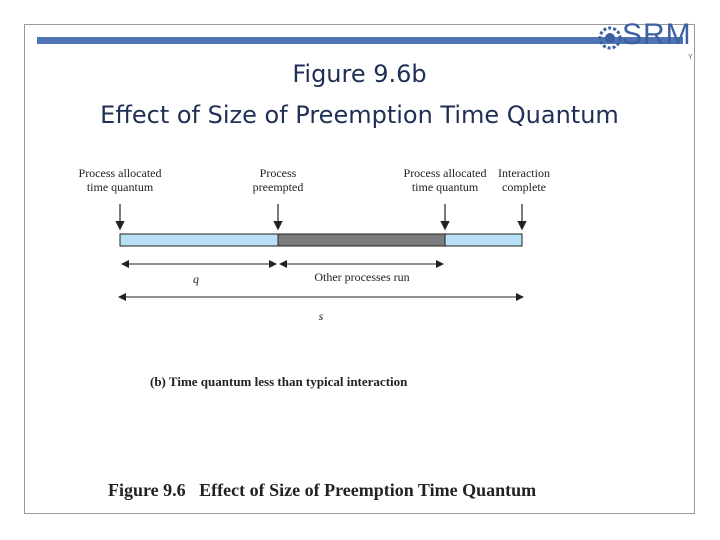 Image resolution: width=720 pixels, height=540 pixels. What do you see at coordinates (657, 34) in the screenshot?
I see `logo-text: SRM` at bounding box center [657, 34].